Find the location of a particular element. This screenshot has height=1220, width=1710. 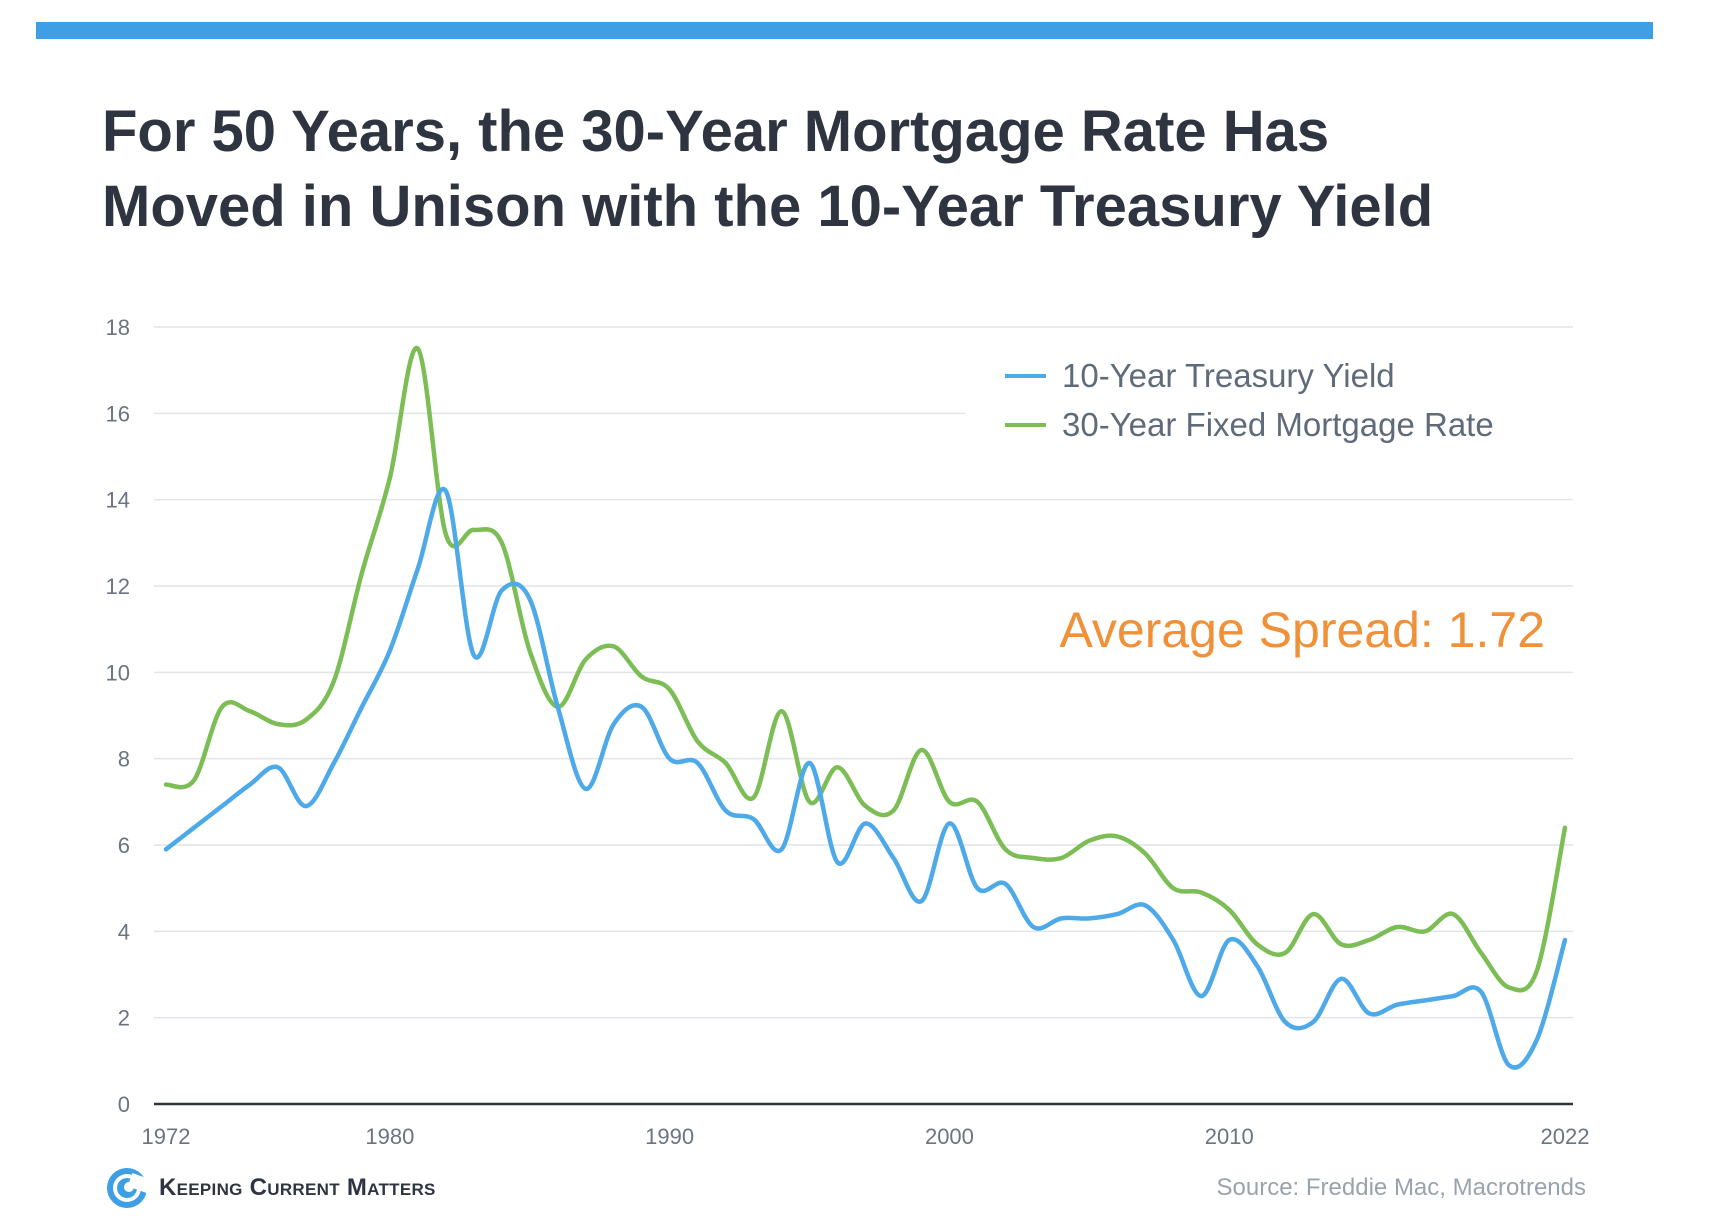

legend-background is located at coordinates (1270, 400).